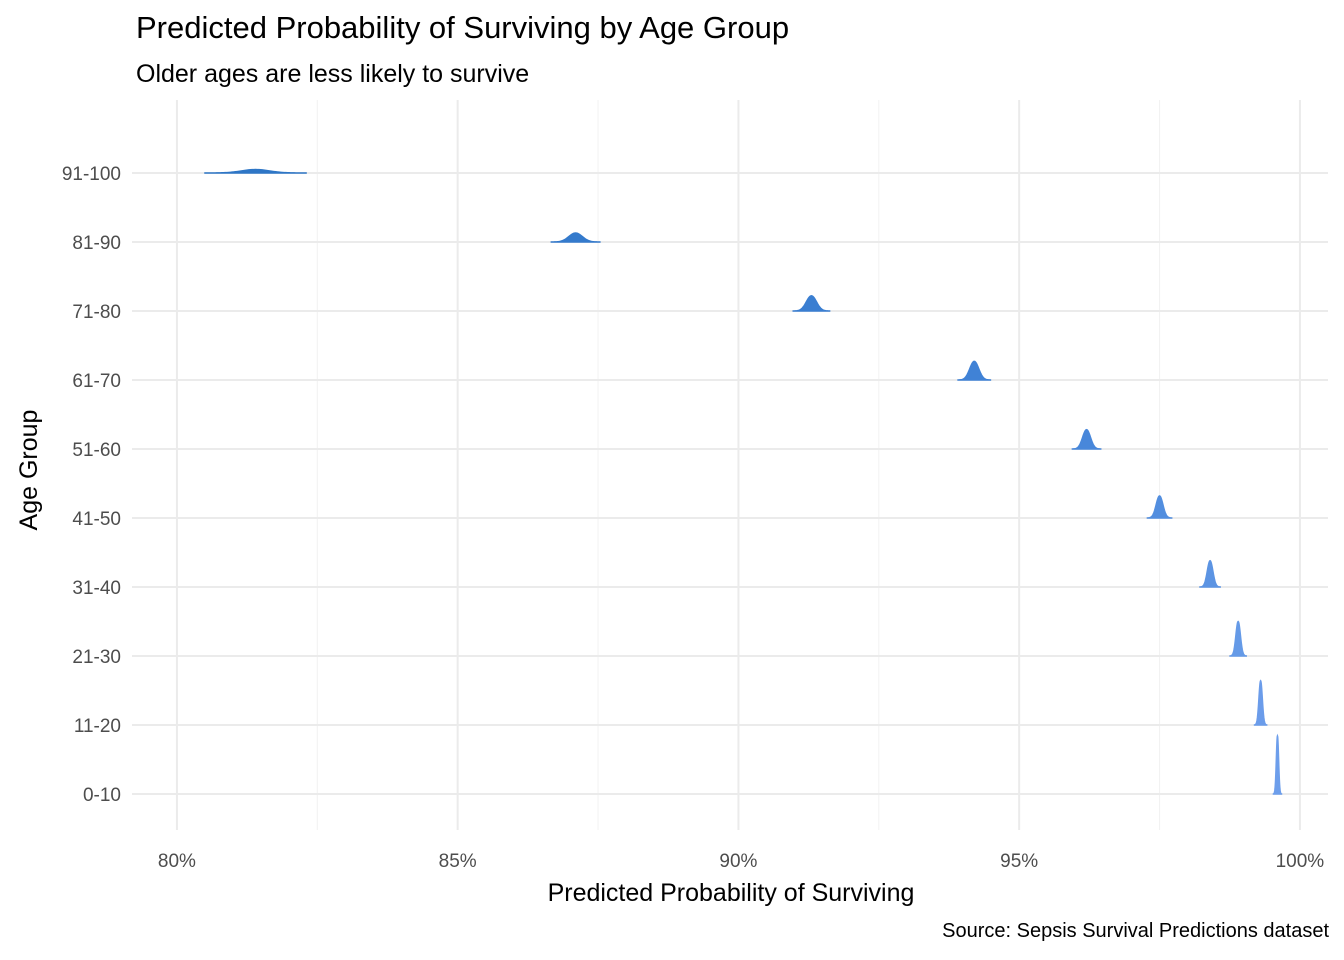 The image size is (1344, 960). Describe the element at coordinates (96, 450) in the screenshot. I see `y-tick-label: 51-60` at that location.